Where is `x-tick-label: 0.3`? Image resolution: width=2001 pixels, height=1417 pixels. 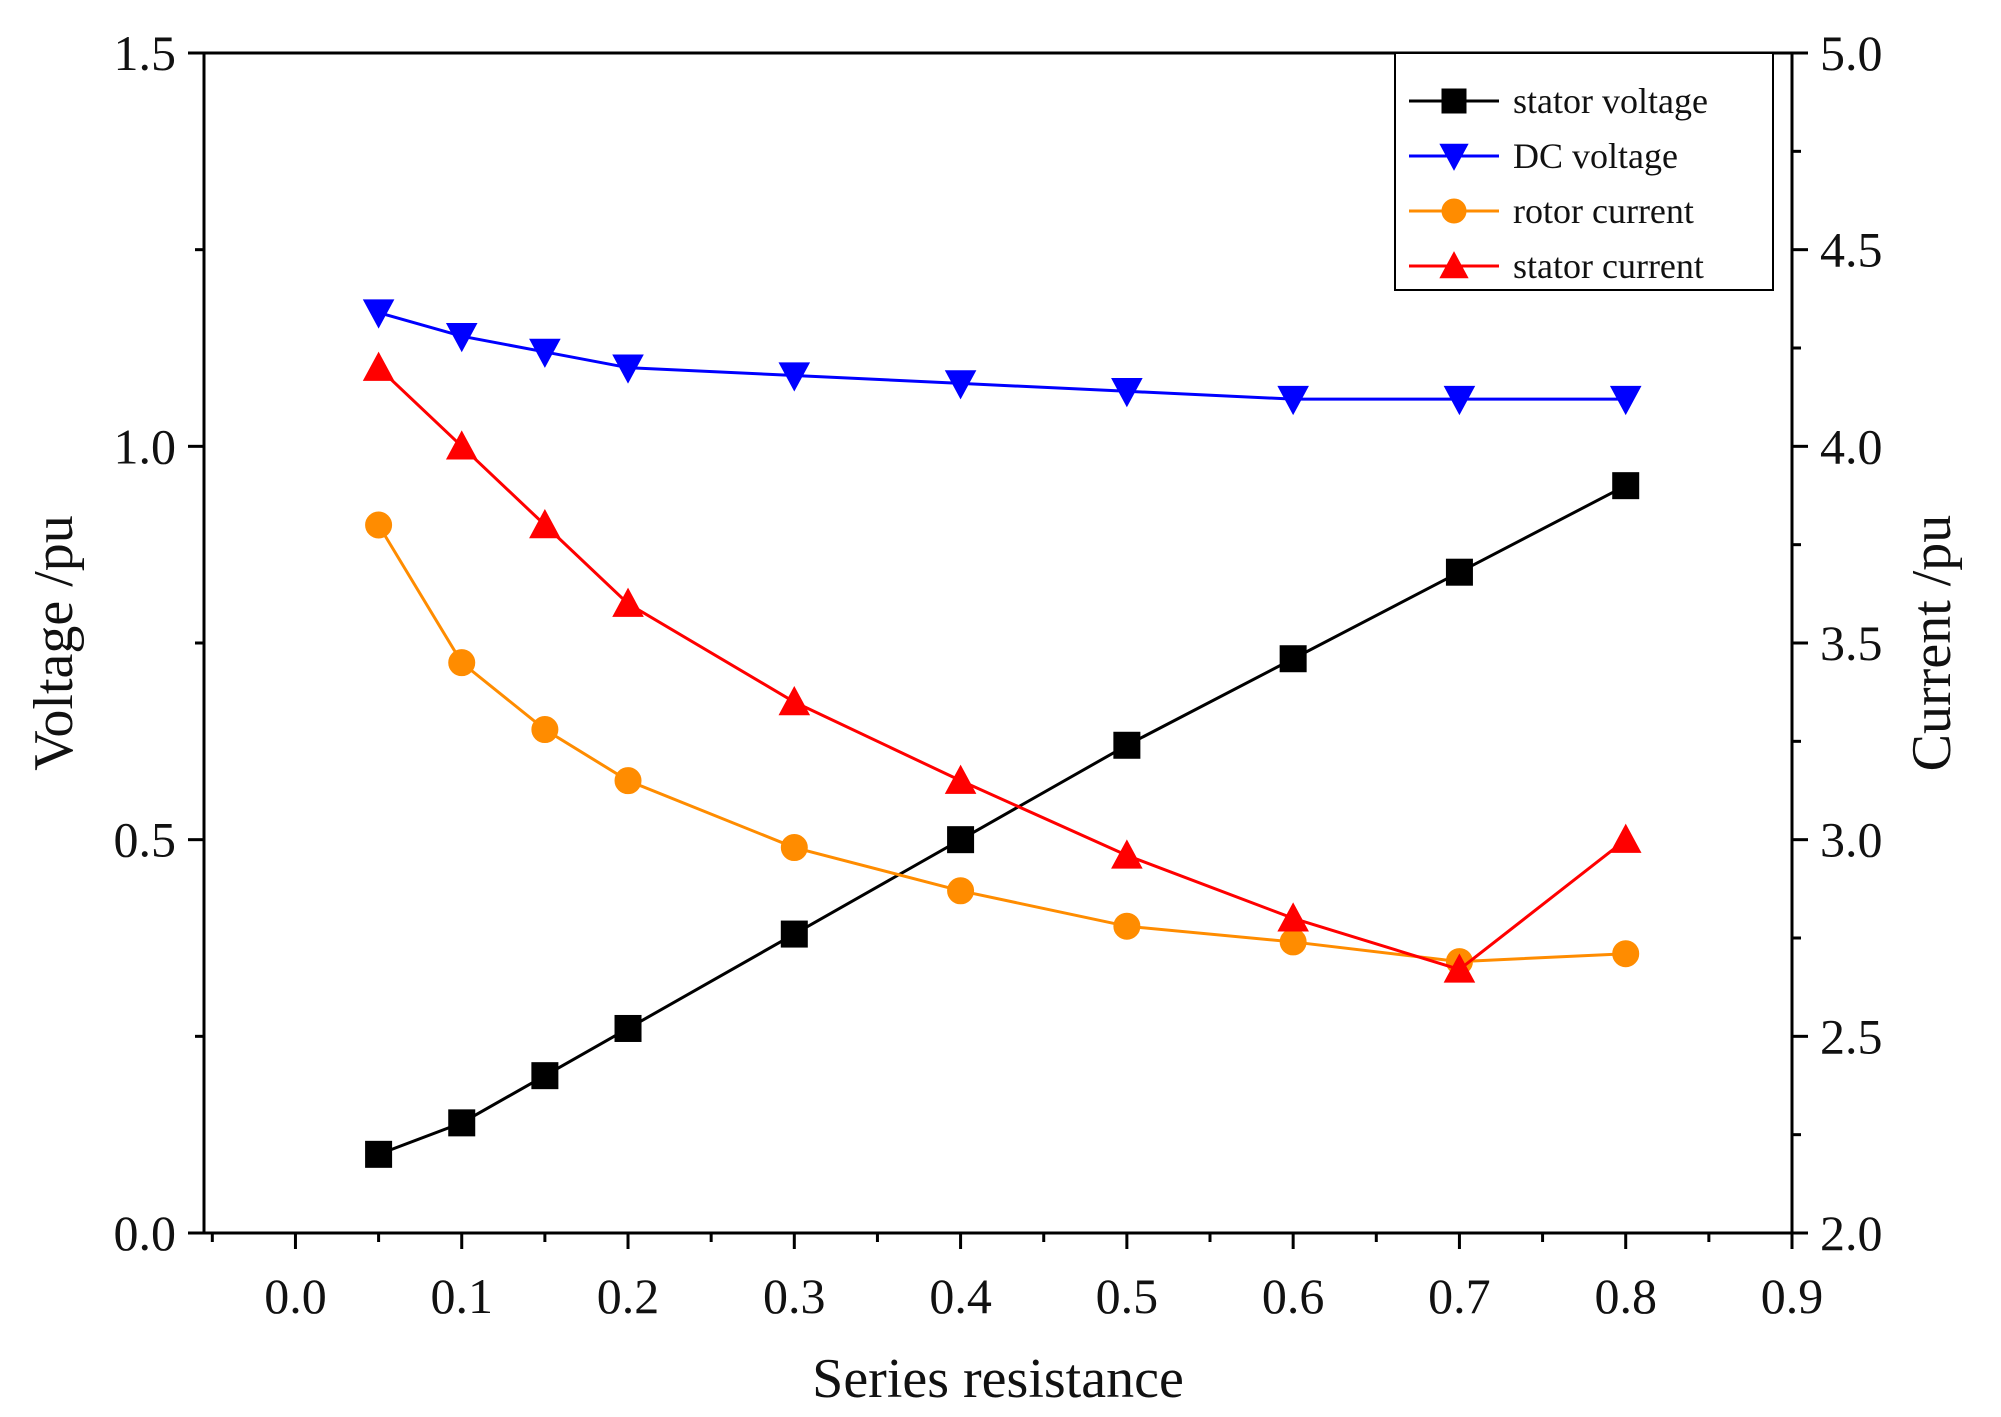 x-tick-label: 0.3 is located at coordinates (794, 1296).